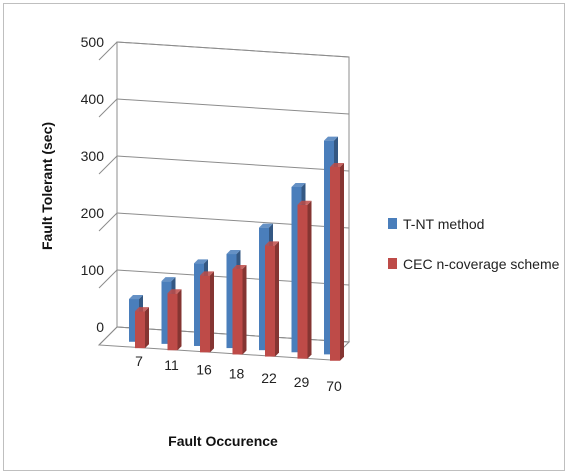 Image resolution: width=570 pixels, height=475 pixels. What do you see at coordinates (171, 365) in the screenshot?
I see `x-tick-label: 11` at bounding box center [171, 365].